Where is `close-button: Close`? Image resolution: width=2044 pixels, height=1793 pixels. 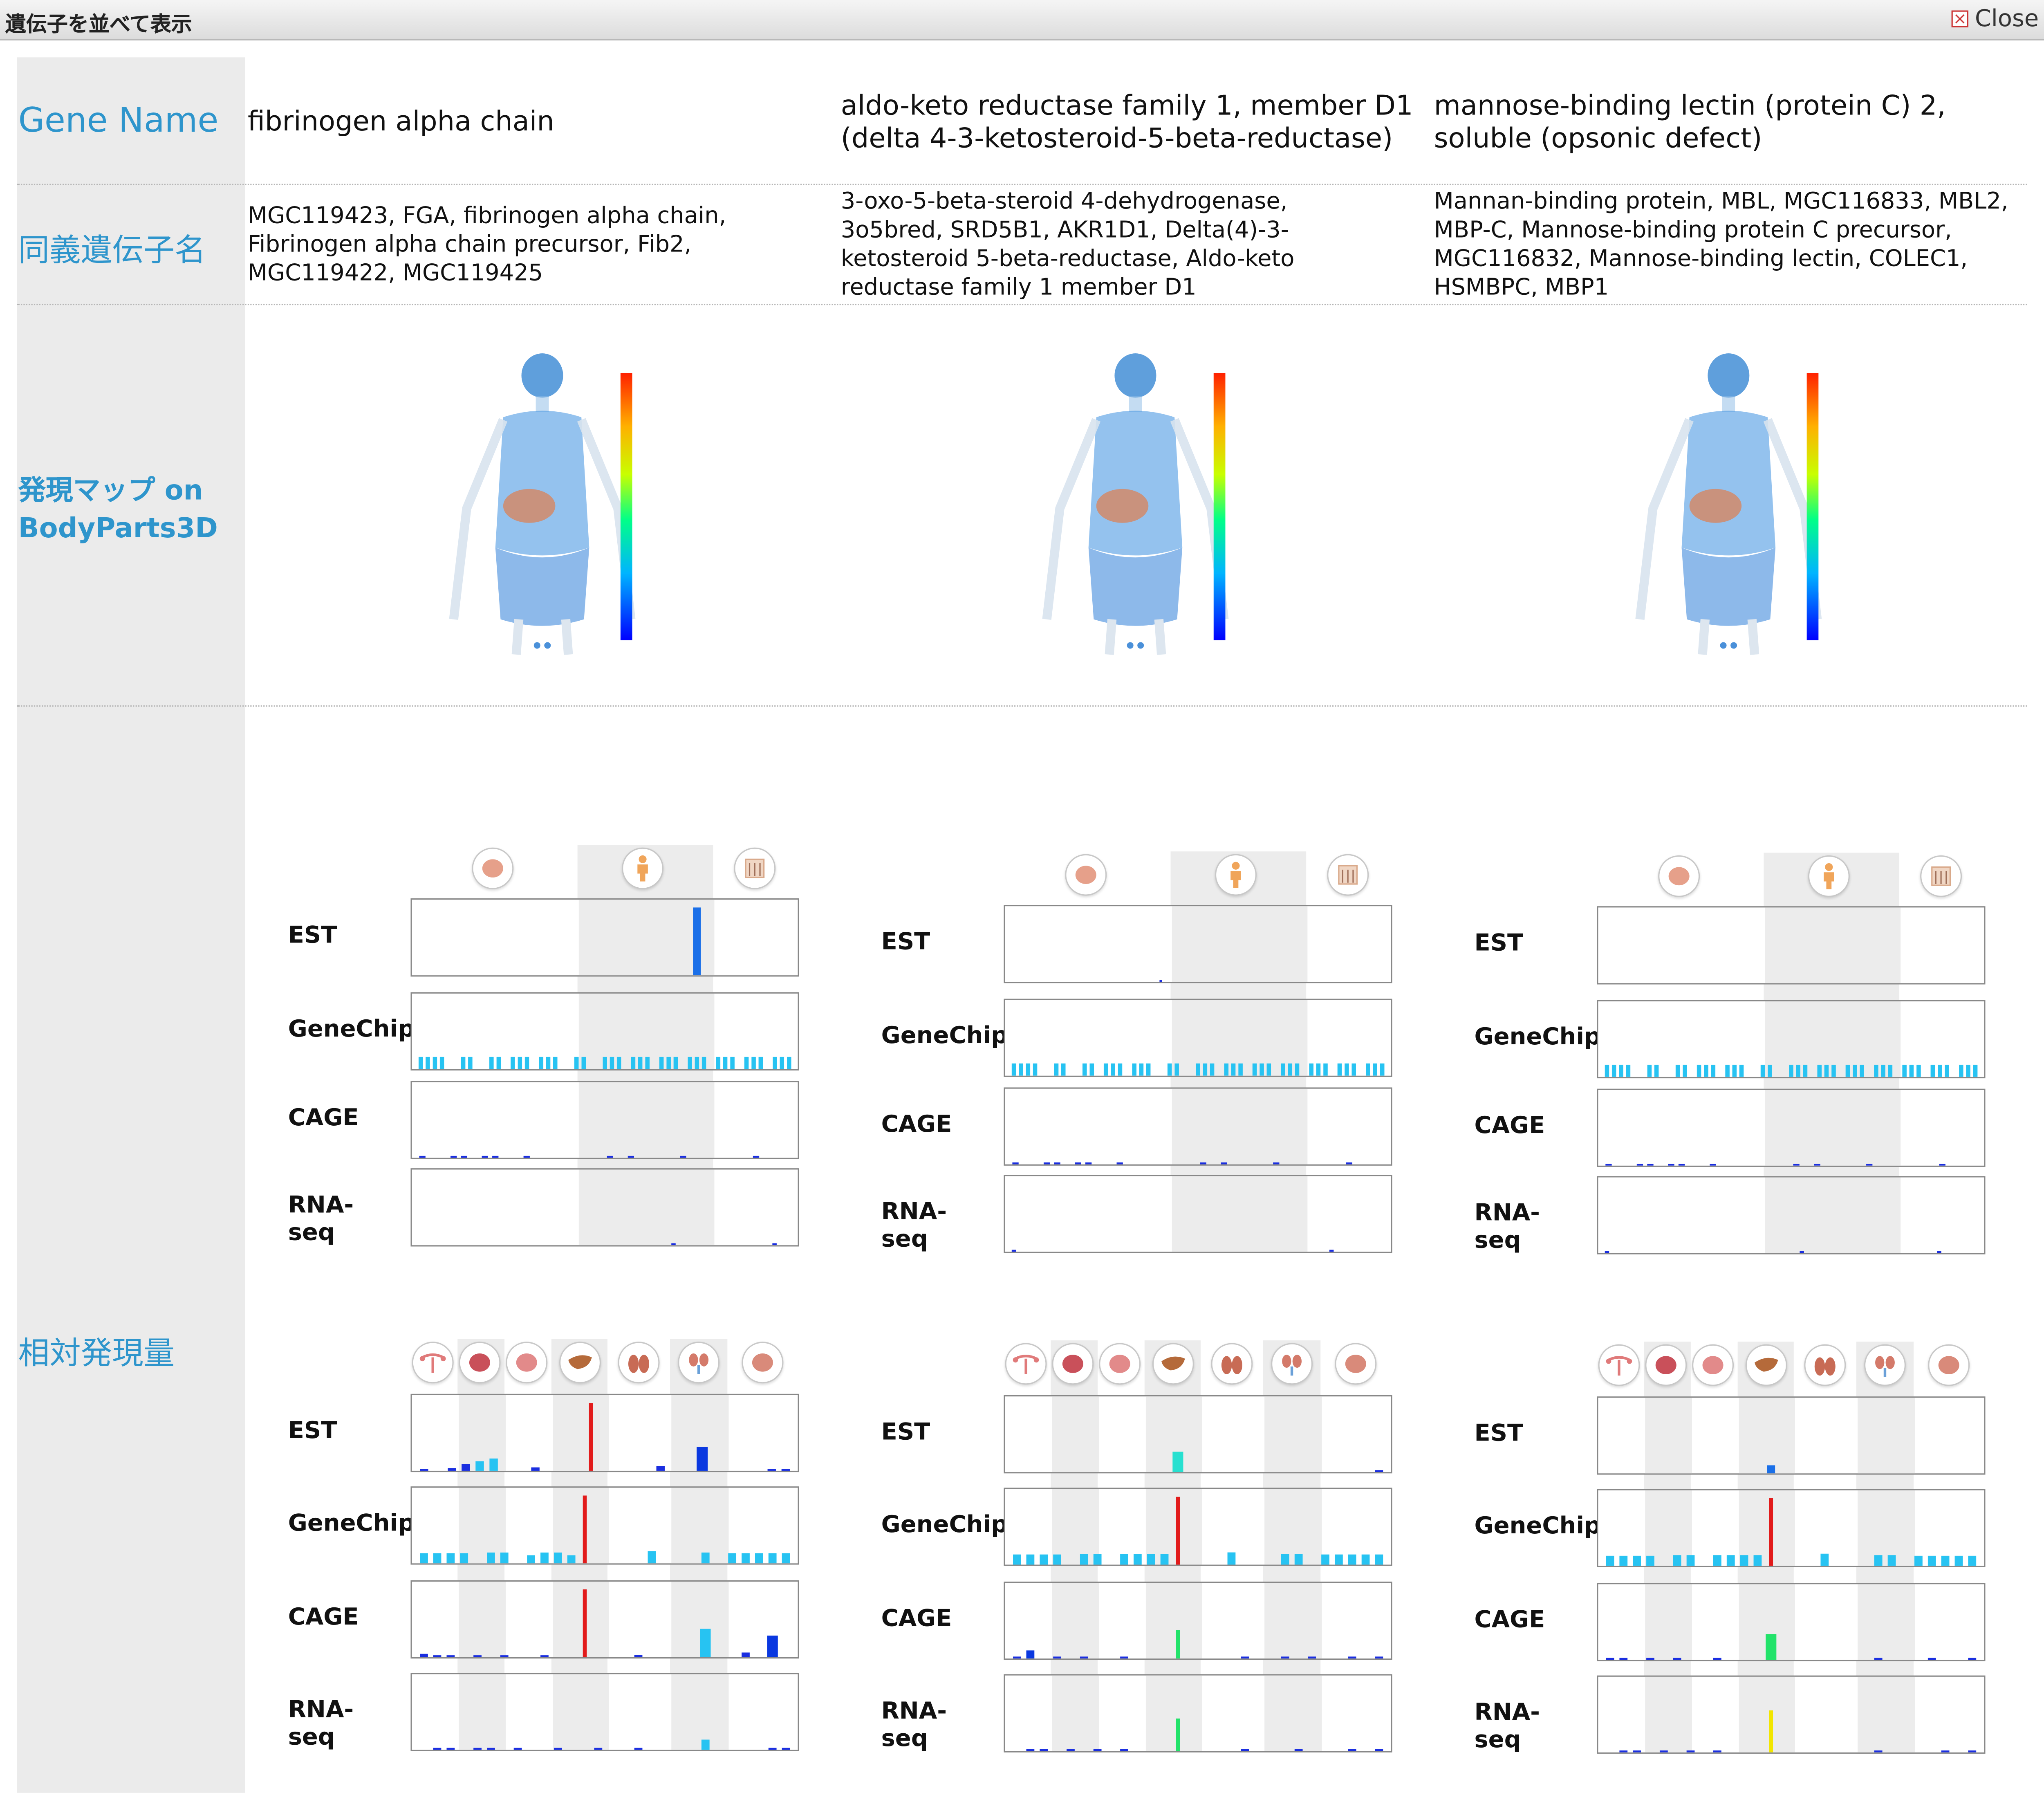
close-button: Close is located at coordinates (1995, 18).